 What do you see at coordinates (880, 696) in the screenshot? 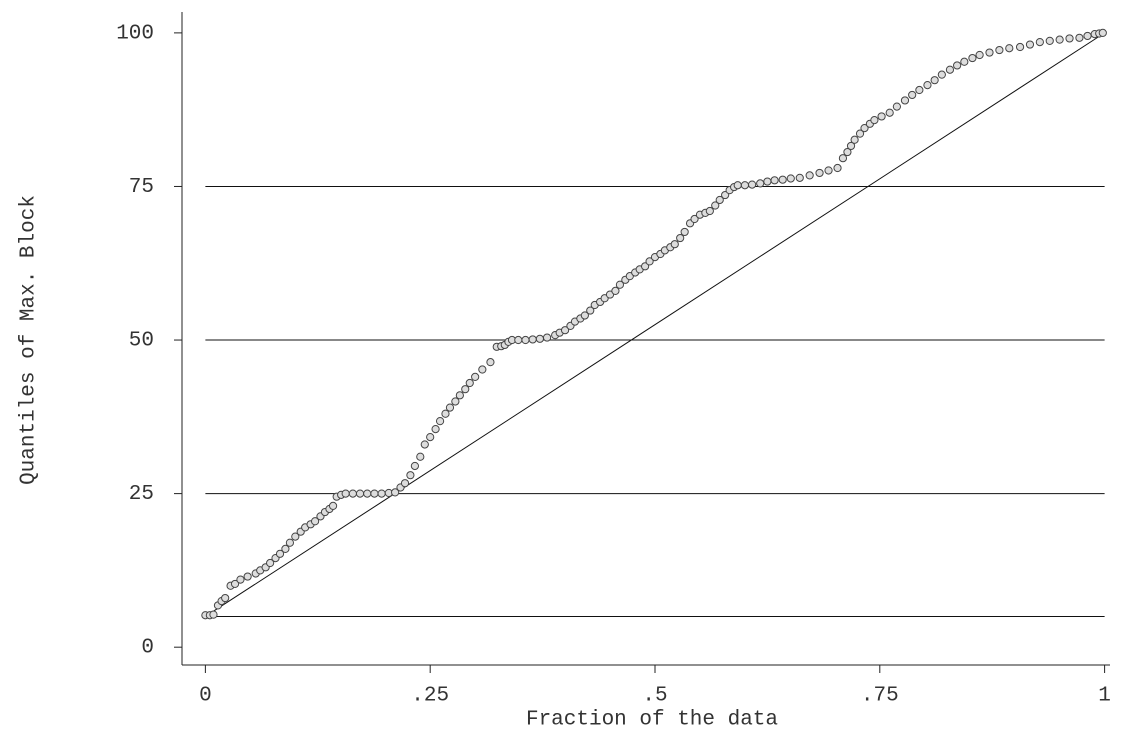
I see `x-tick-label: .75` at bounding box center [880, 696].